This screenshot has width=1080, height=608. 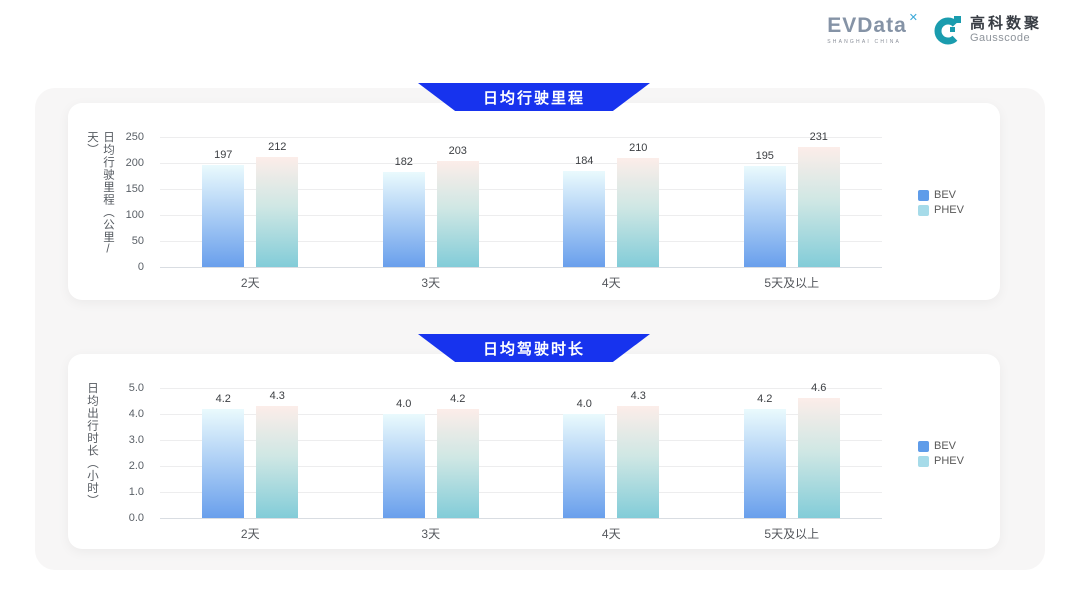 What do you see at coordinates (584, 211) in the screenshot?
I see `bar-bev: 184` at bounding box center [584, 211].